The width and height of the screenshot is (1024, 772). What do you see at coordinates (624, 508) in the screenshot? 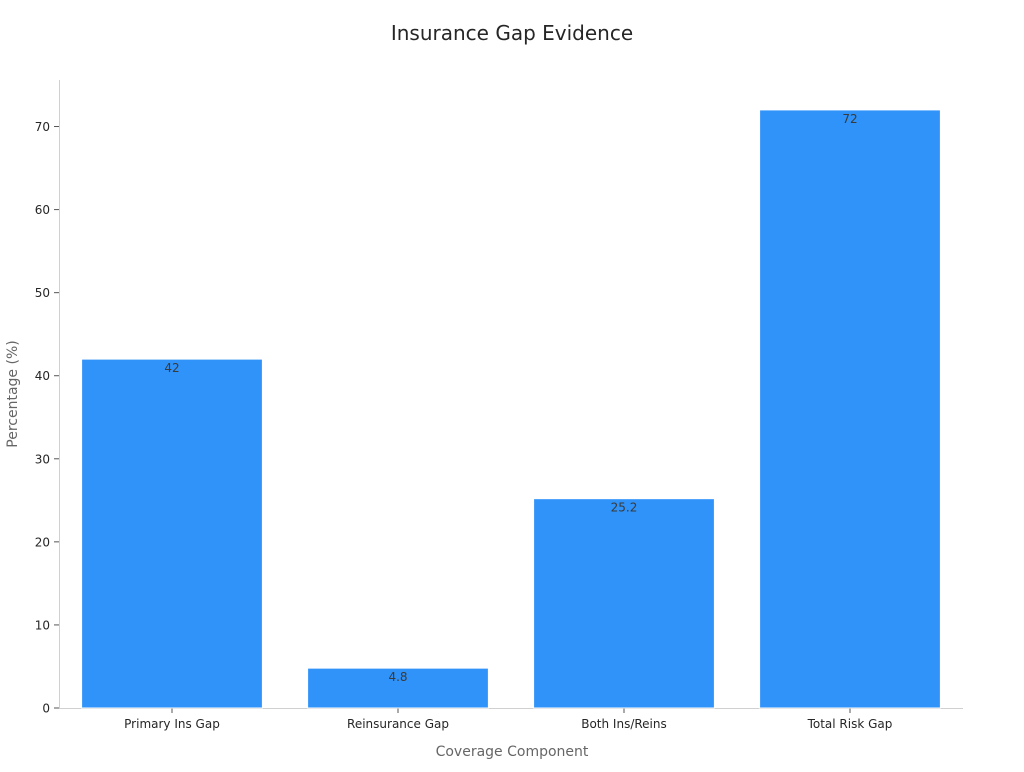
I see `bar-data-label: 25.2` at bounding box center [624, 508].